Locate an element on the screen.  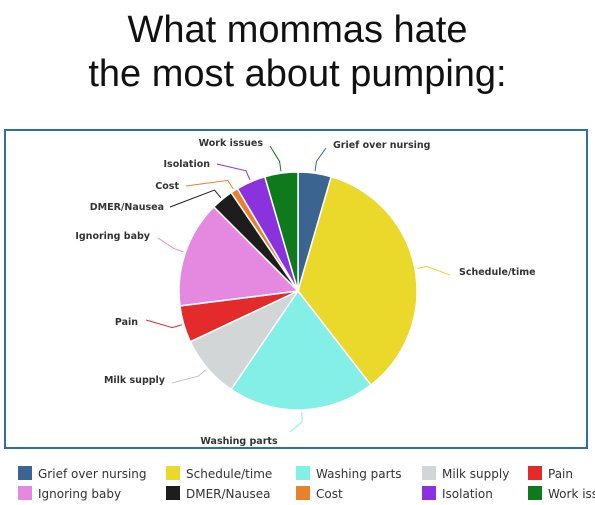
legend-item: DMER/Nausea is located at coordinates (218, 493).